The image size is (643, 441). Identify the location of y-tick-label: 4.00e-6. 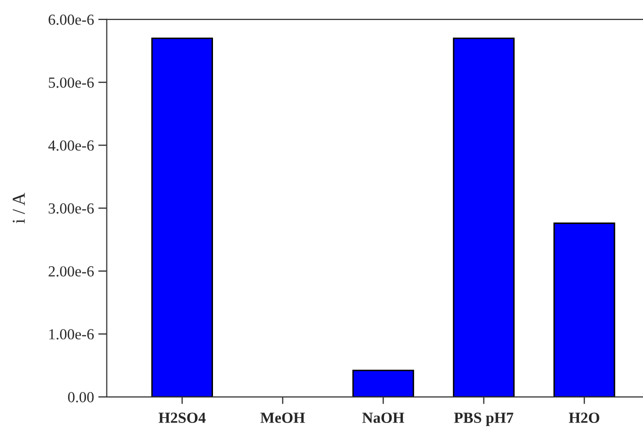
(71, 145).